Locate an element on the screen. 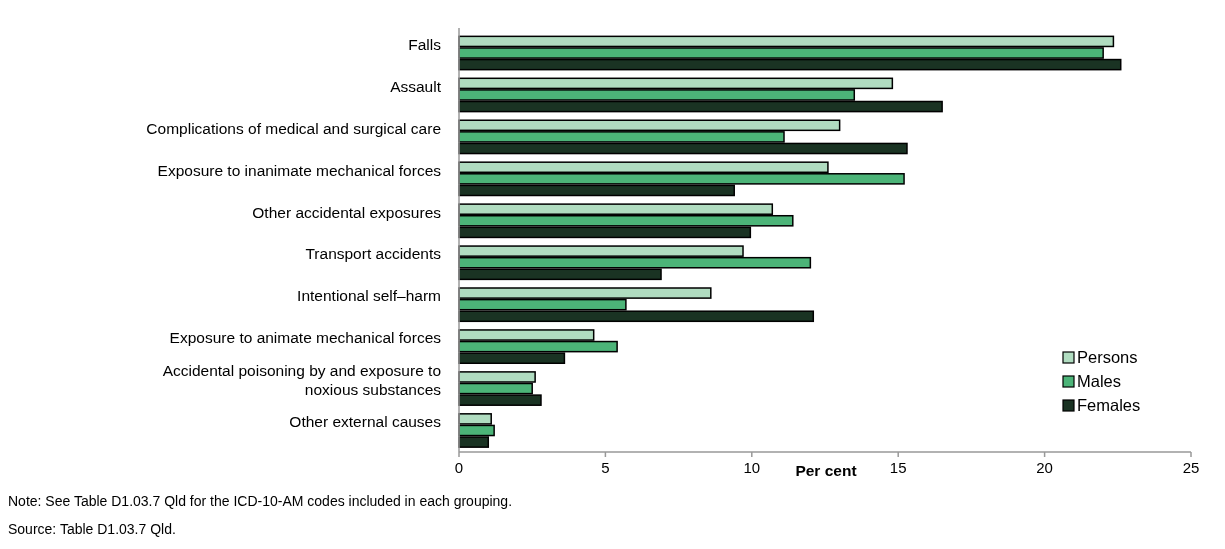 The width and height of the screenshot is (1225, 549). y-tick-label: Falls is located at coordinates (425, 44).